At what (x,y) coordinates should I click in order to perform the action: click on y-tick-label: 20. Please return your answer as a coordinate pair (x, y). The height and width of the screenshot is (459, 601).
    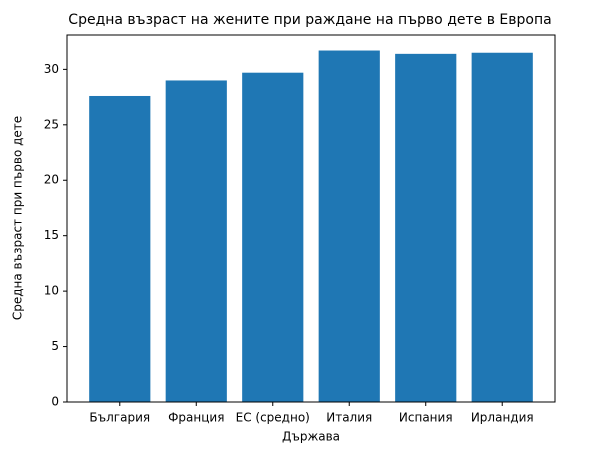
    Looking at the image, I should click on (51, 180).